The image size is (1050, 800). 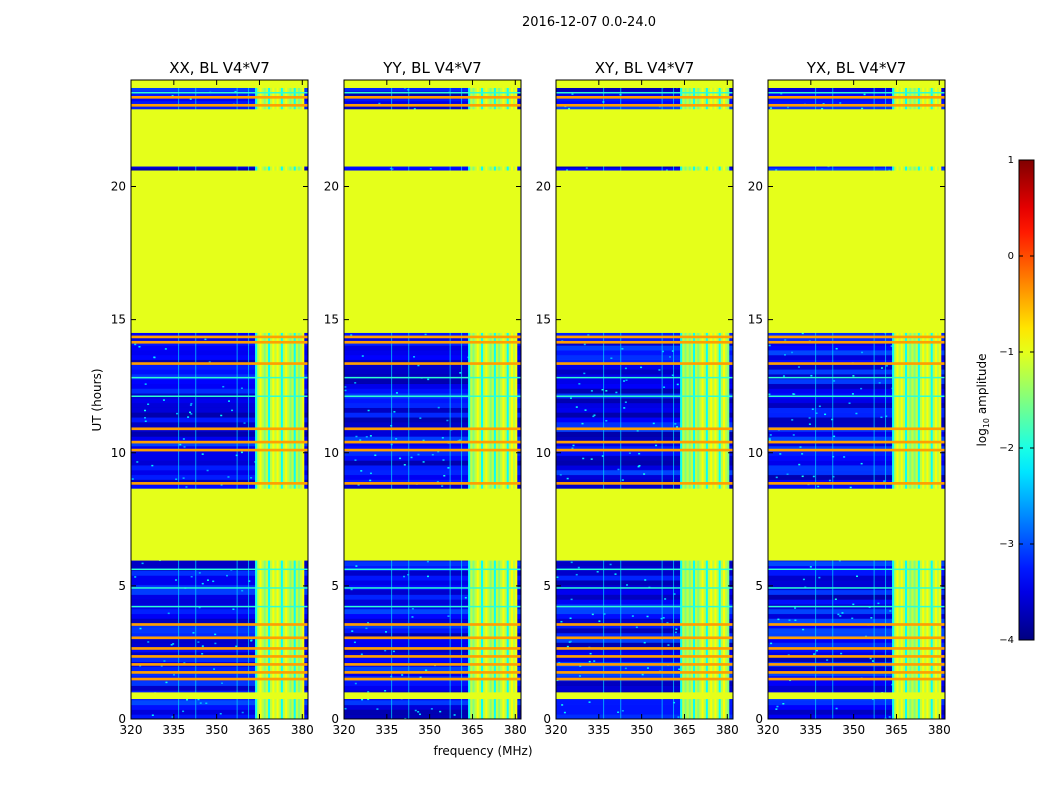 What do you see at coordinates (856, 84) in the screenshot?
I see `flagged-block` at bounding box center [856, 84].